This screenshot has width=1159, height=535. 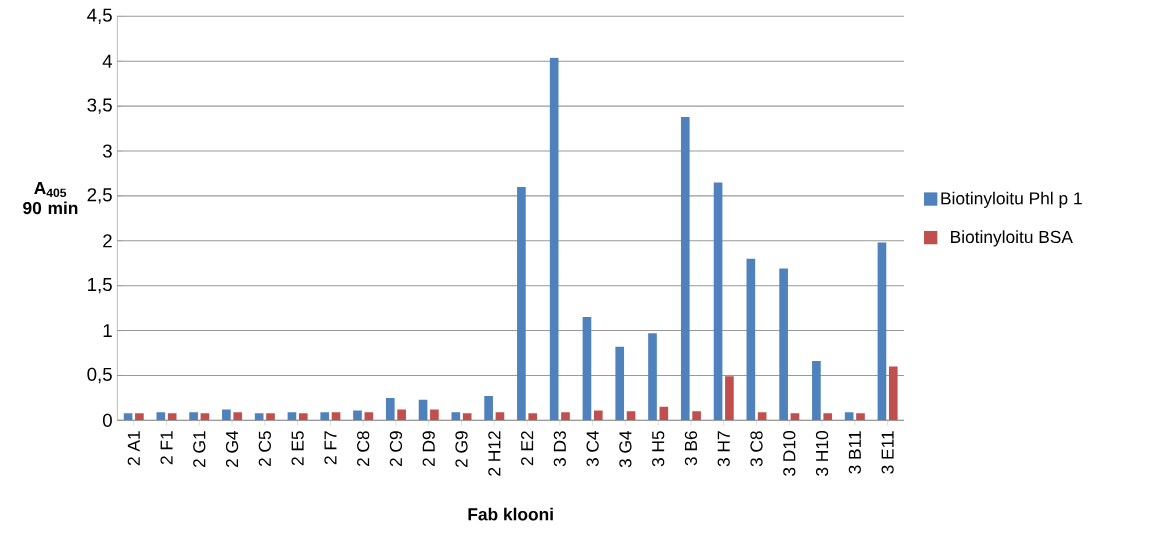 What do you see at coordinates (887, 452) in the screenshot?
I see `x-tick-label: 3 E11` at bounding box center [887, 452].